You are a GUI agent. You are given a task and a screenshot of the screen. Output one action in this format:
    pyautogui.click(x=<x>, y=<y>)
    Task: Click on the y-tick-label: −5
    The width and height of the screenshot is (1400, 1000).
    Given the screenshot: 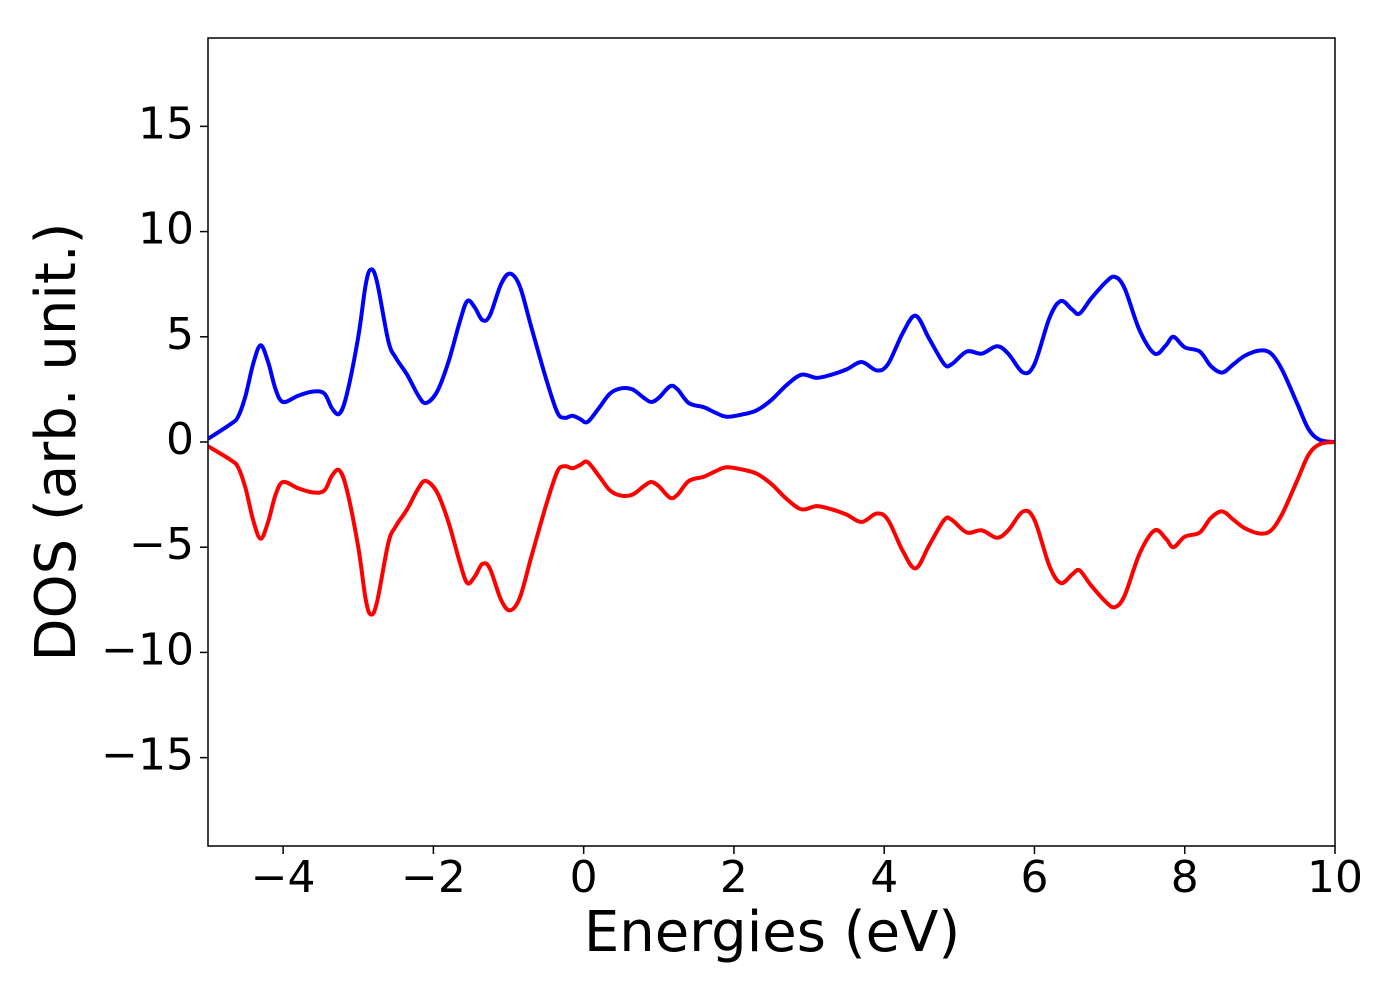 What is the action you would take?
    pyautogui.click(x=161, y=544)
    